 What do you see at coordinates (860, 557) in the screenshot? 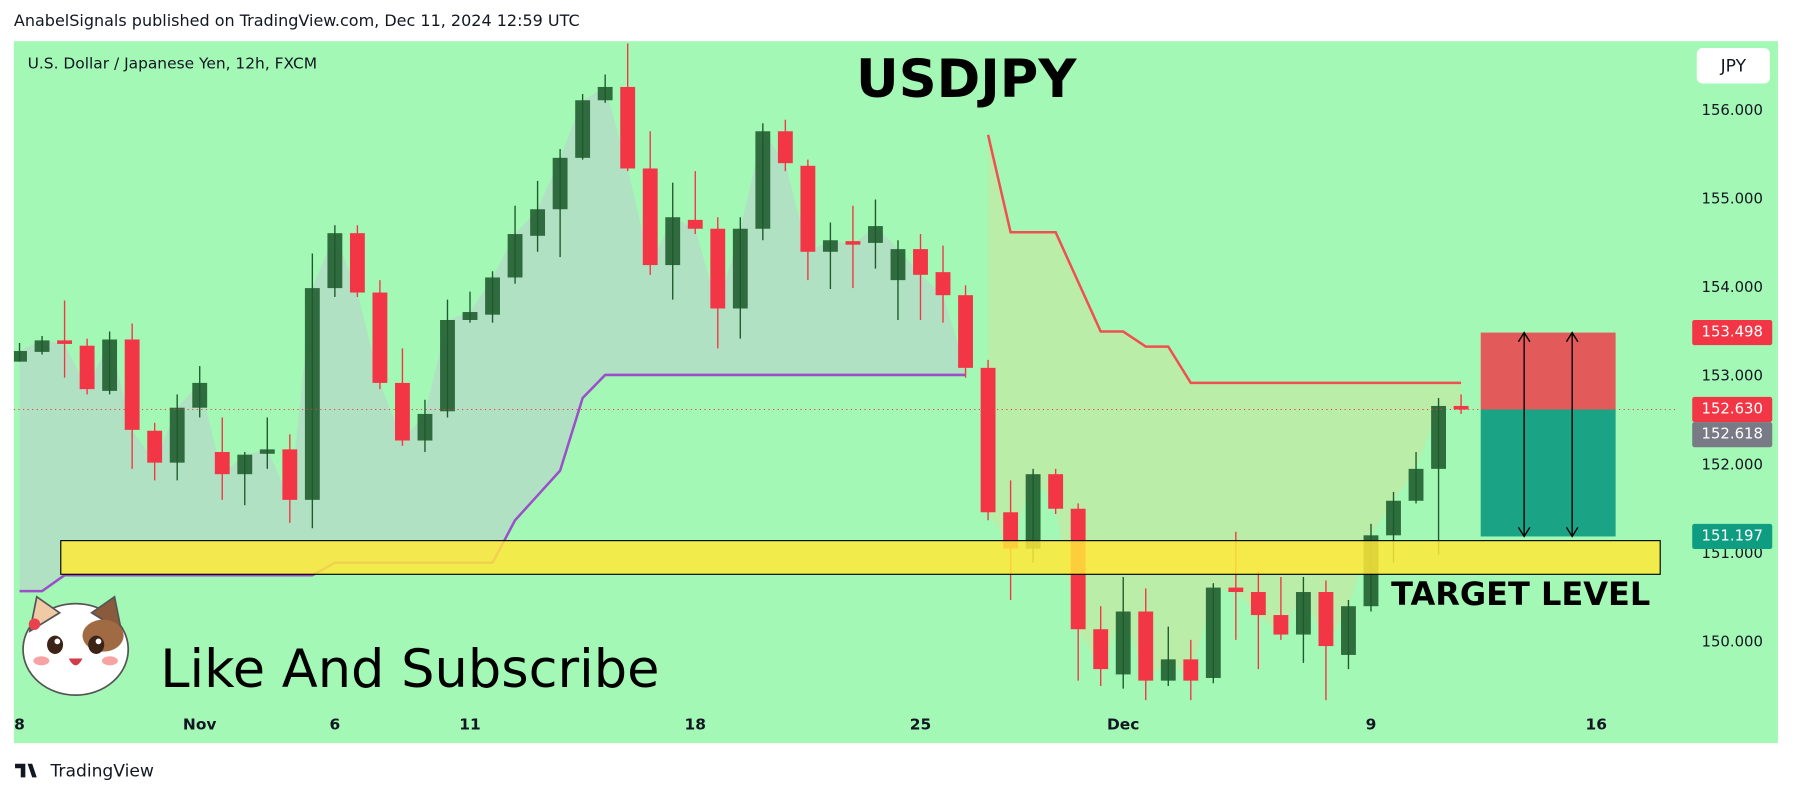
I see `target-zone` at bounding box center [860, 557].